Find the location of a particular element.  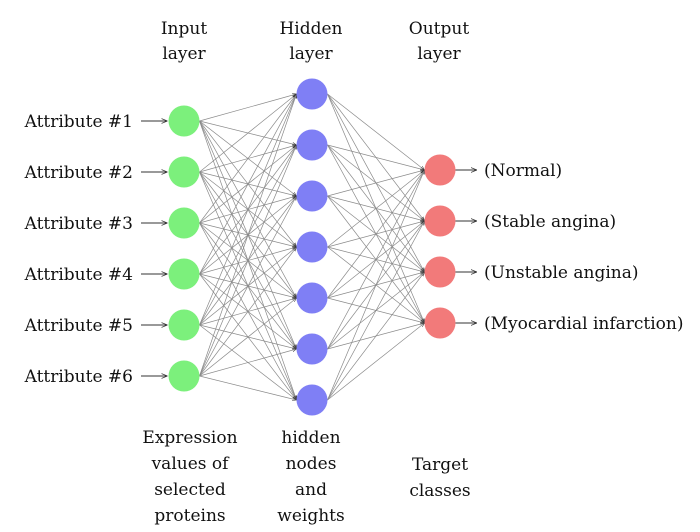

output-label-2: (Stable angina) is located at coordinates (550, 222).